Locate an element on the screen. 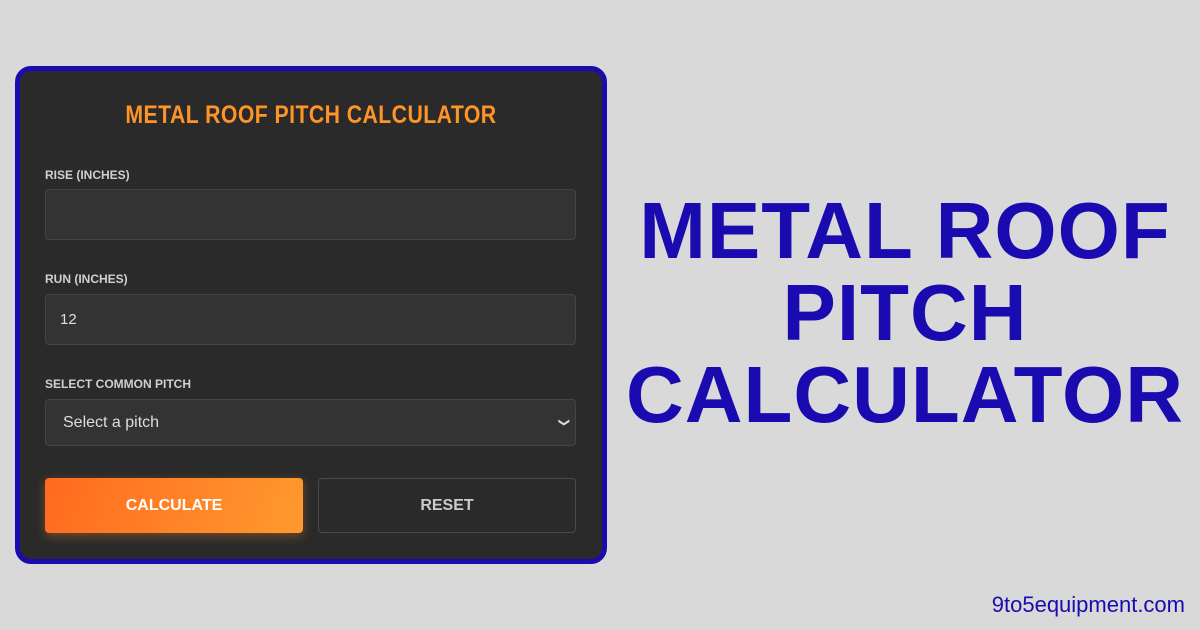 Image resolution: width=1200 pixels, height=630 pixels. calculator-title: METAL ROOF PITCH CALCULATOR is located at coordinates (311, 115).